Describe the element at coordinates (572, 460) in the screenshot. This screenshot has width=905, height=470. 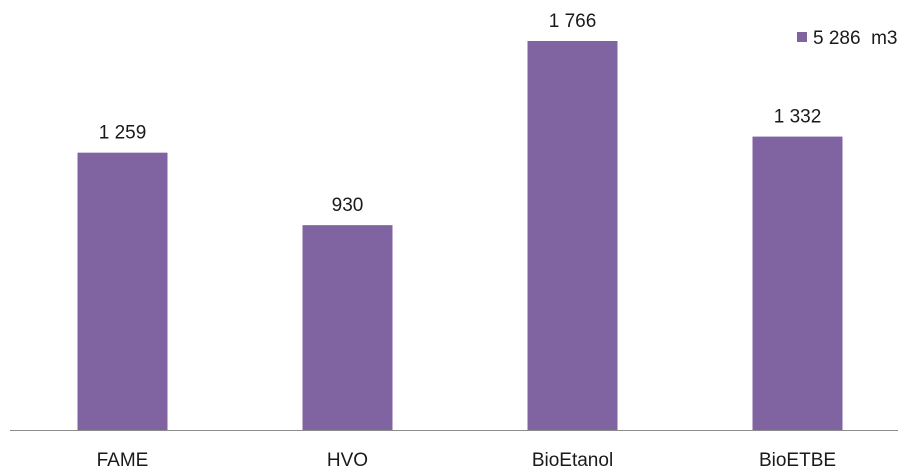
I see `x-tick-label-bioetanol: BioEtanol` at that location.